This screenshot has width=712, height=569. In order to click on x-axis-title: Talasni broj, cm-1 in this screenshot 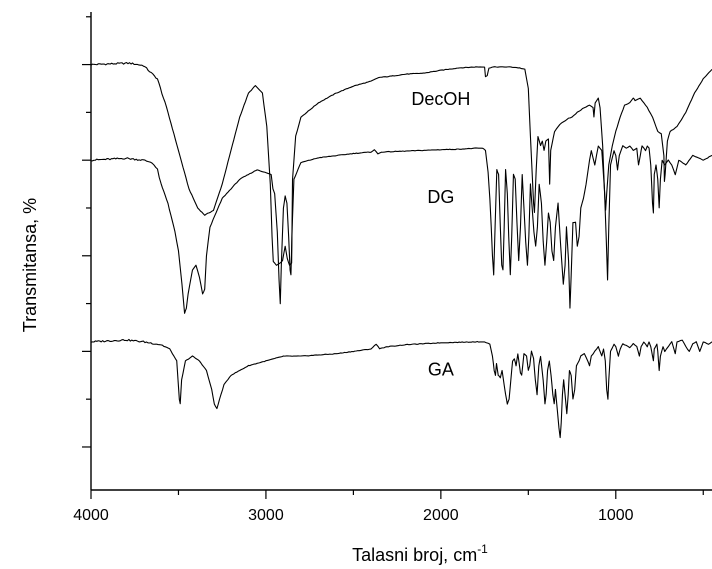, I will do `click(420, 553)`.